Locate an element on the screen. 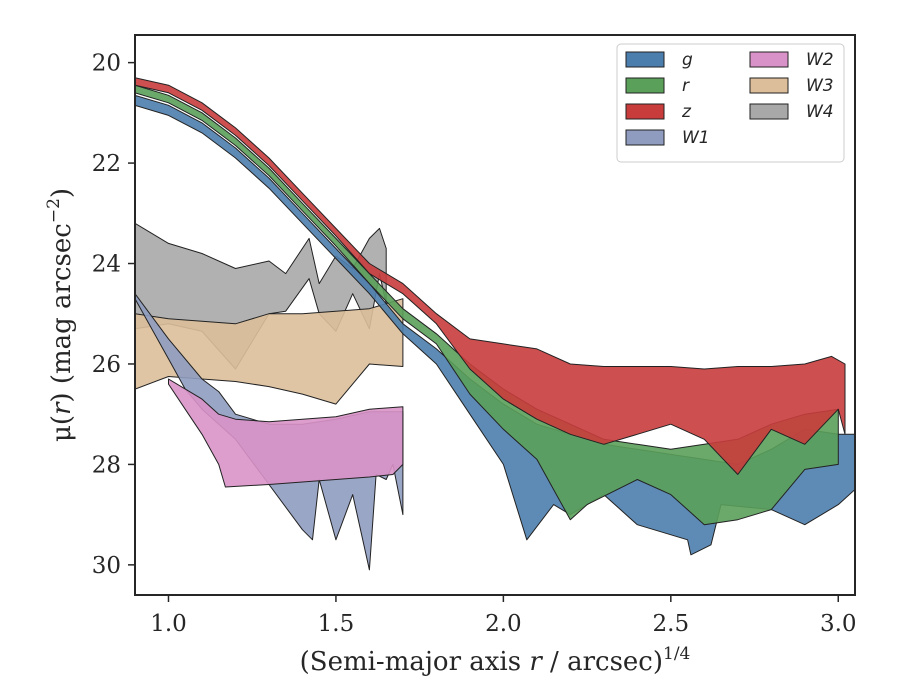 This screenshot has height=700, width=900. legend-swatch-r is located at coordinates (645, 85).